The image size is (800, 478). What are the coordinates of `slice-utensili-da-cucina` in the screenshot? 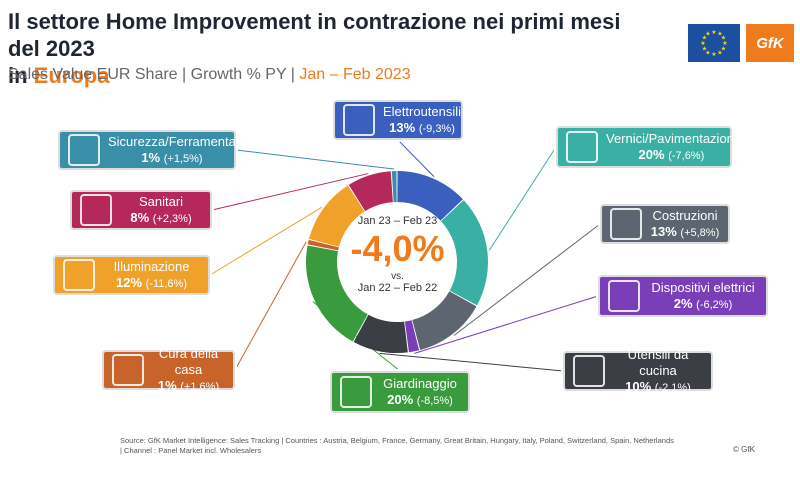 It's located at (380, 333).